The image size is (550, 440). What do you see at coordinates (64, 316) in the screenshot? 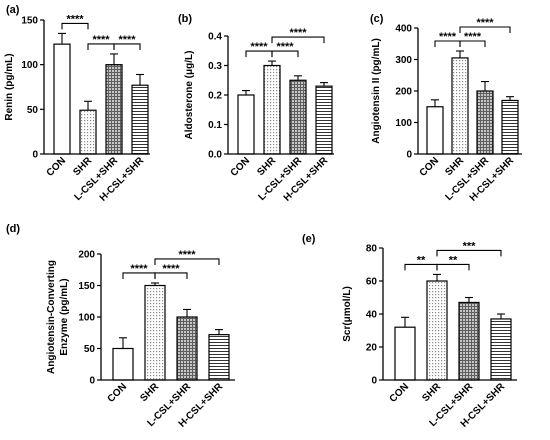
I see `y-axis-label-line: Enzyme (pg/mL)` at bounding box center [64, 316].